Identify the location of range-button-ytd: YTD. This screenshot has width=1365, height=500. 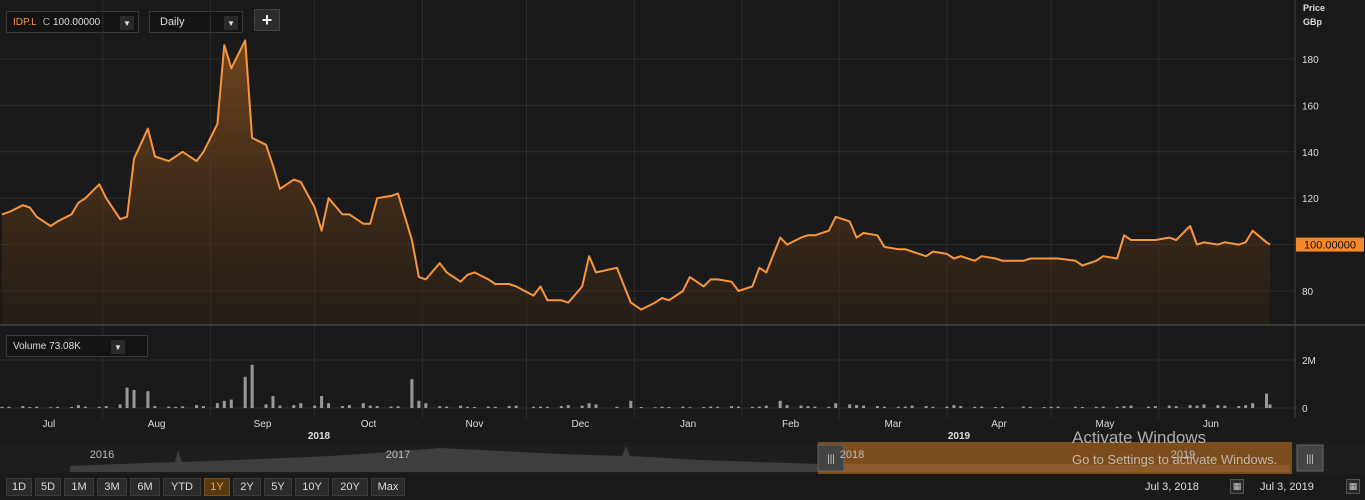
(182, 487).